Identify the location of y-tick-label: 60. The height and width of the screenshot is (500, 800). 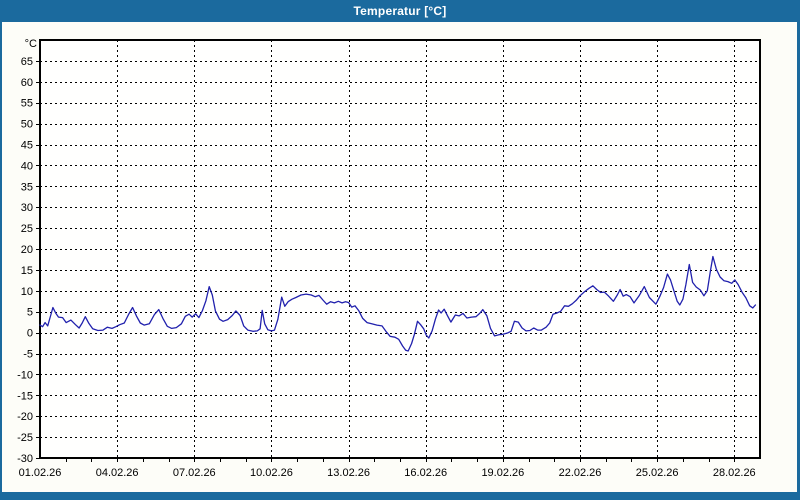
(27, 83).